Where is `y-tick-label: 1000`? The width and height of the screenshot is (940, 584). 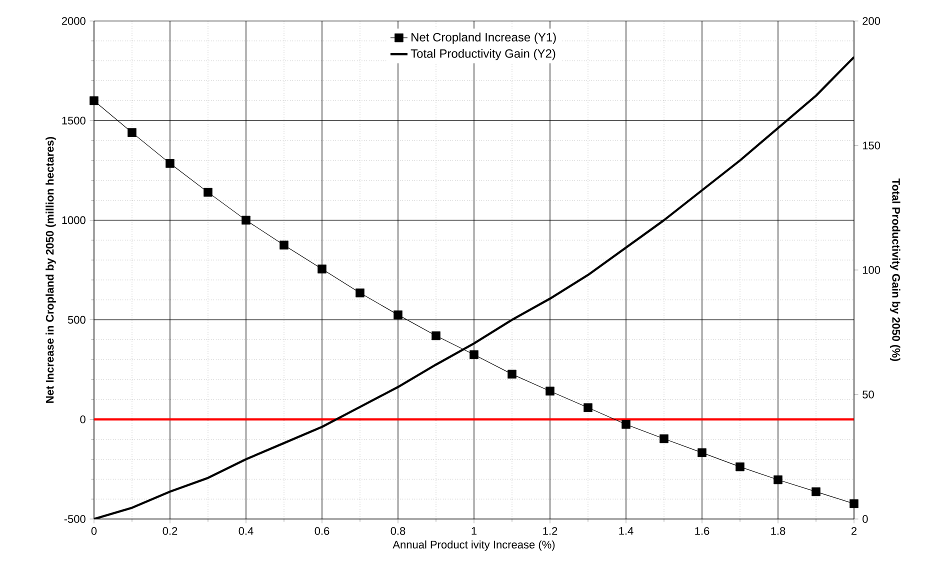
y-tick-label: 1000 is located at coordinates (74, 220).